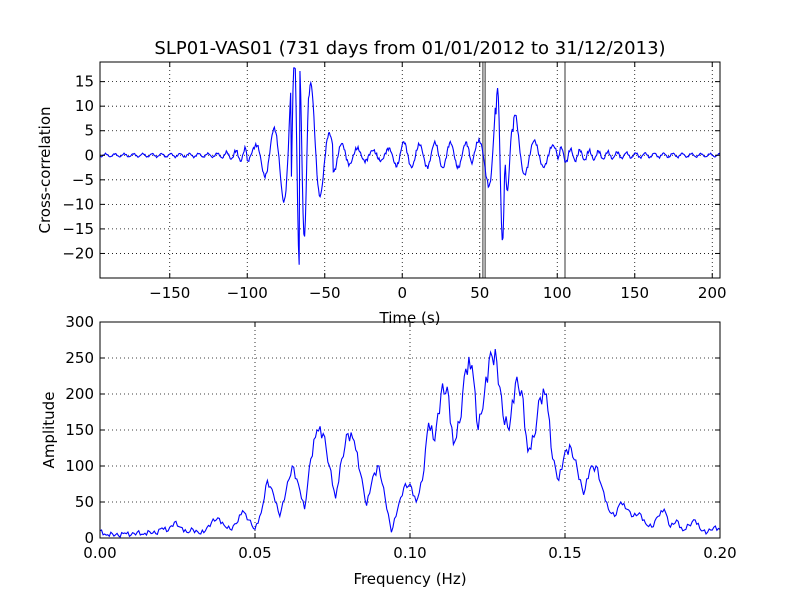 The width and height of the screenshot is (800, 600). Describe the element at coordinates (325, 293) in the screenshot. I see `x-tick-label: −50` at that location.